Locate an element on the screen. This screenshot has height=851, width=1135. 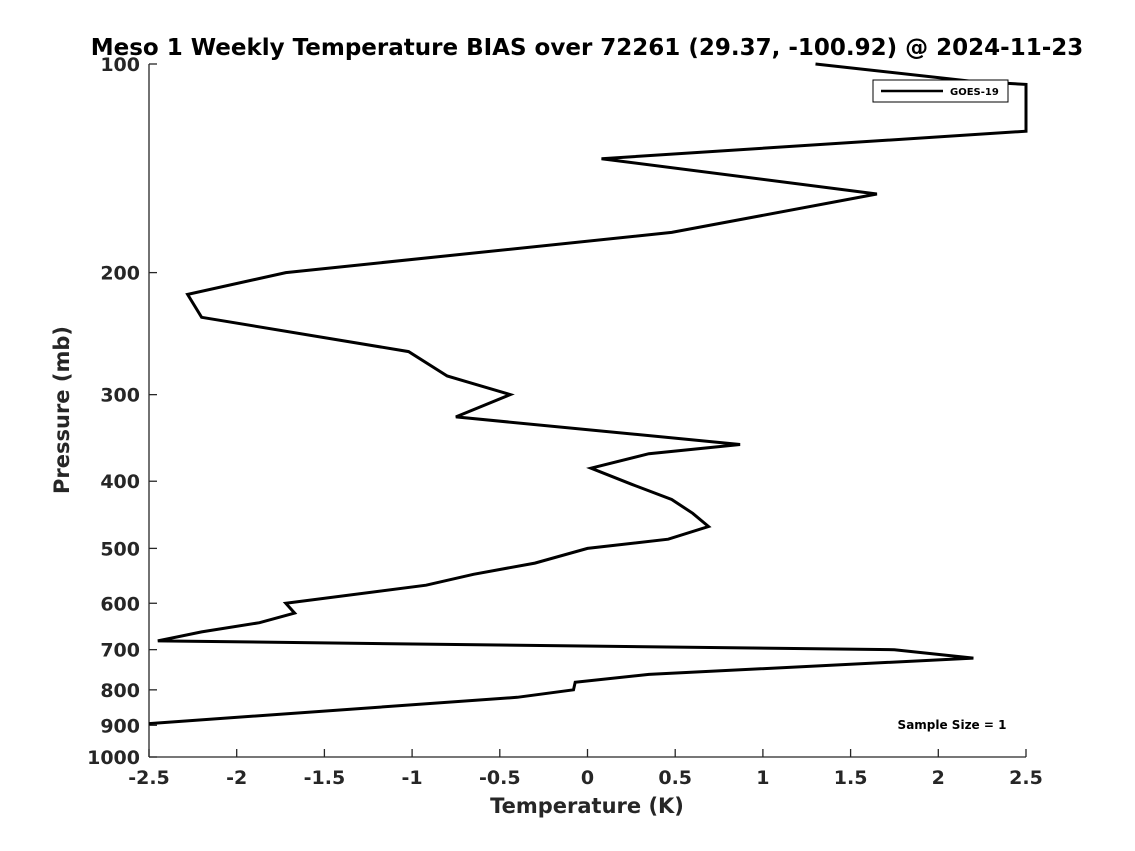
y-tick-label: 900 is located at coordinates (120, 726).